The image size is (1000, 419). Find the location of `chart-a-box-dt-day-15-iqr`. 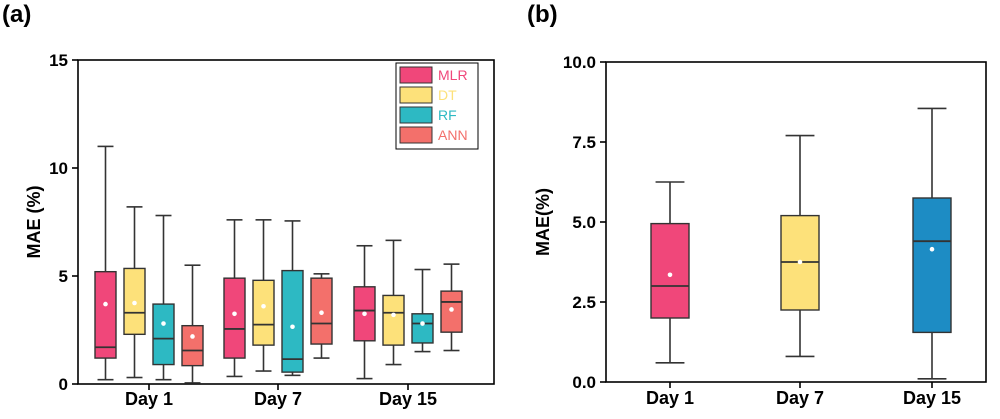

chart-a-box-dt-day-15-iqr is located at coordinates (393, 320).